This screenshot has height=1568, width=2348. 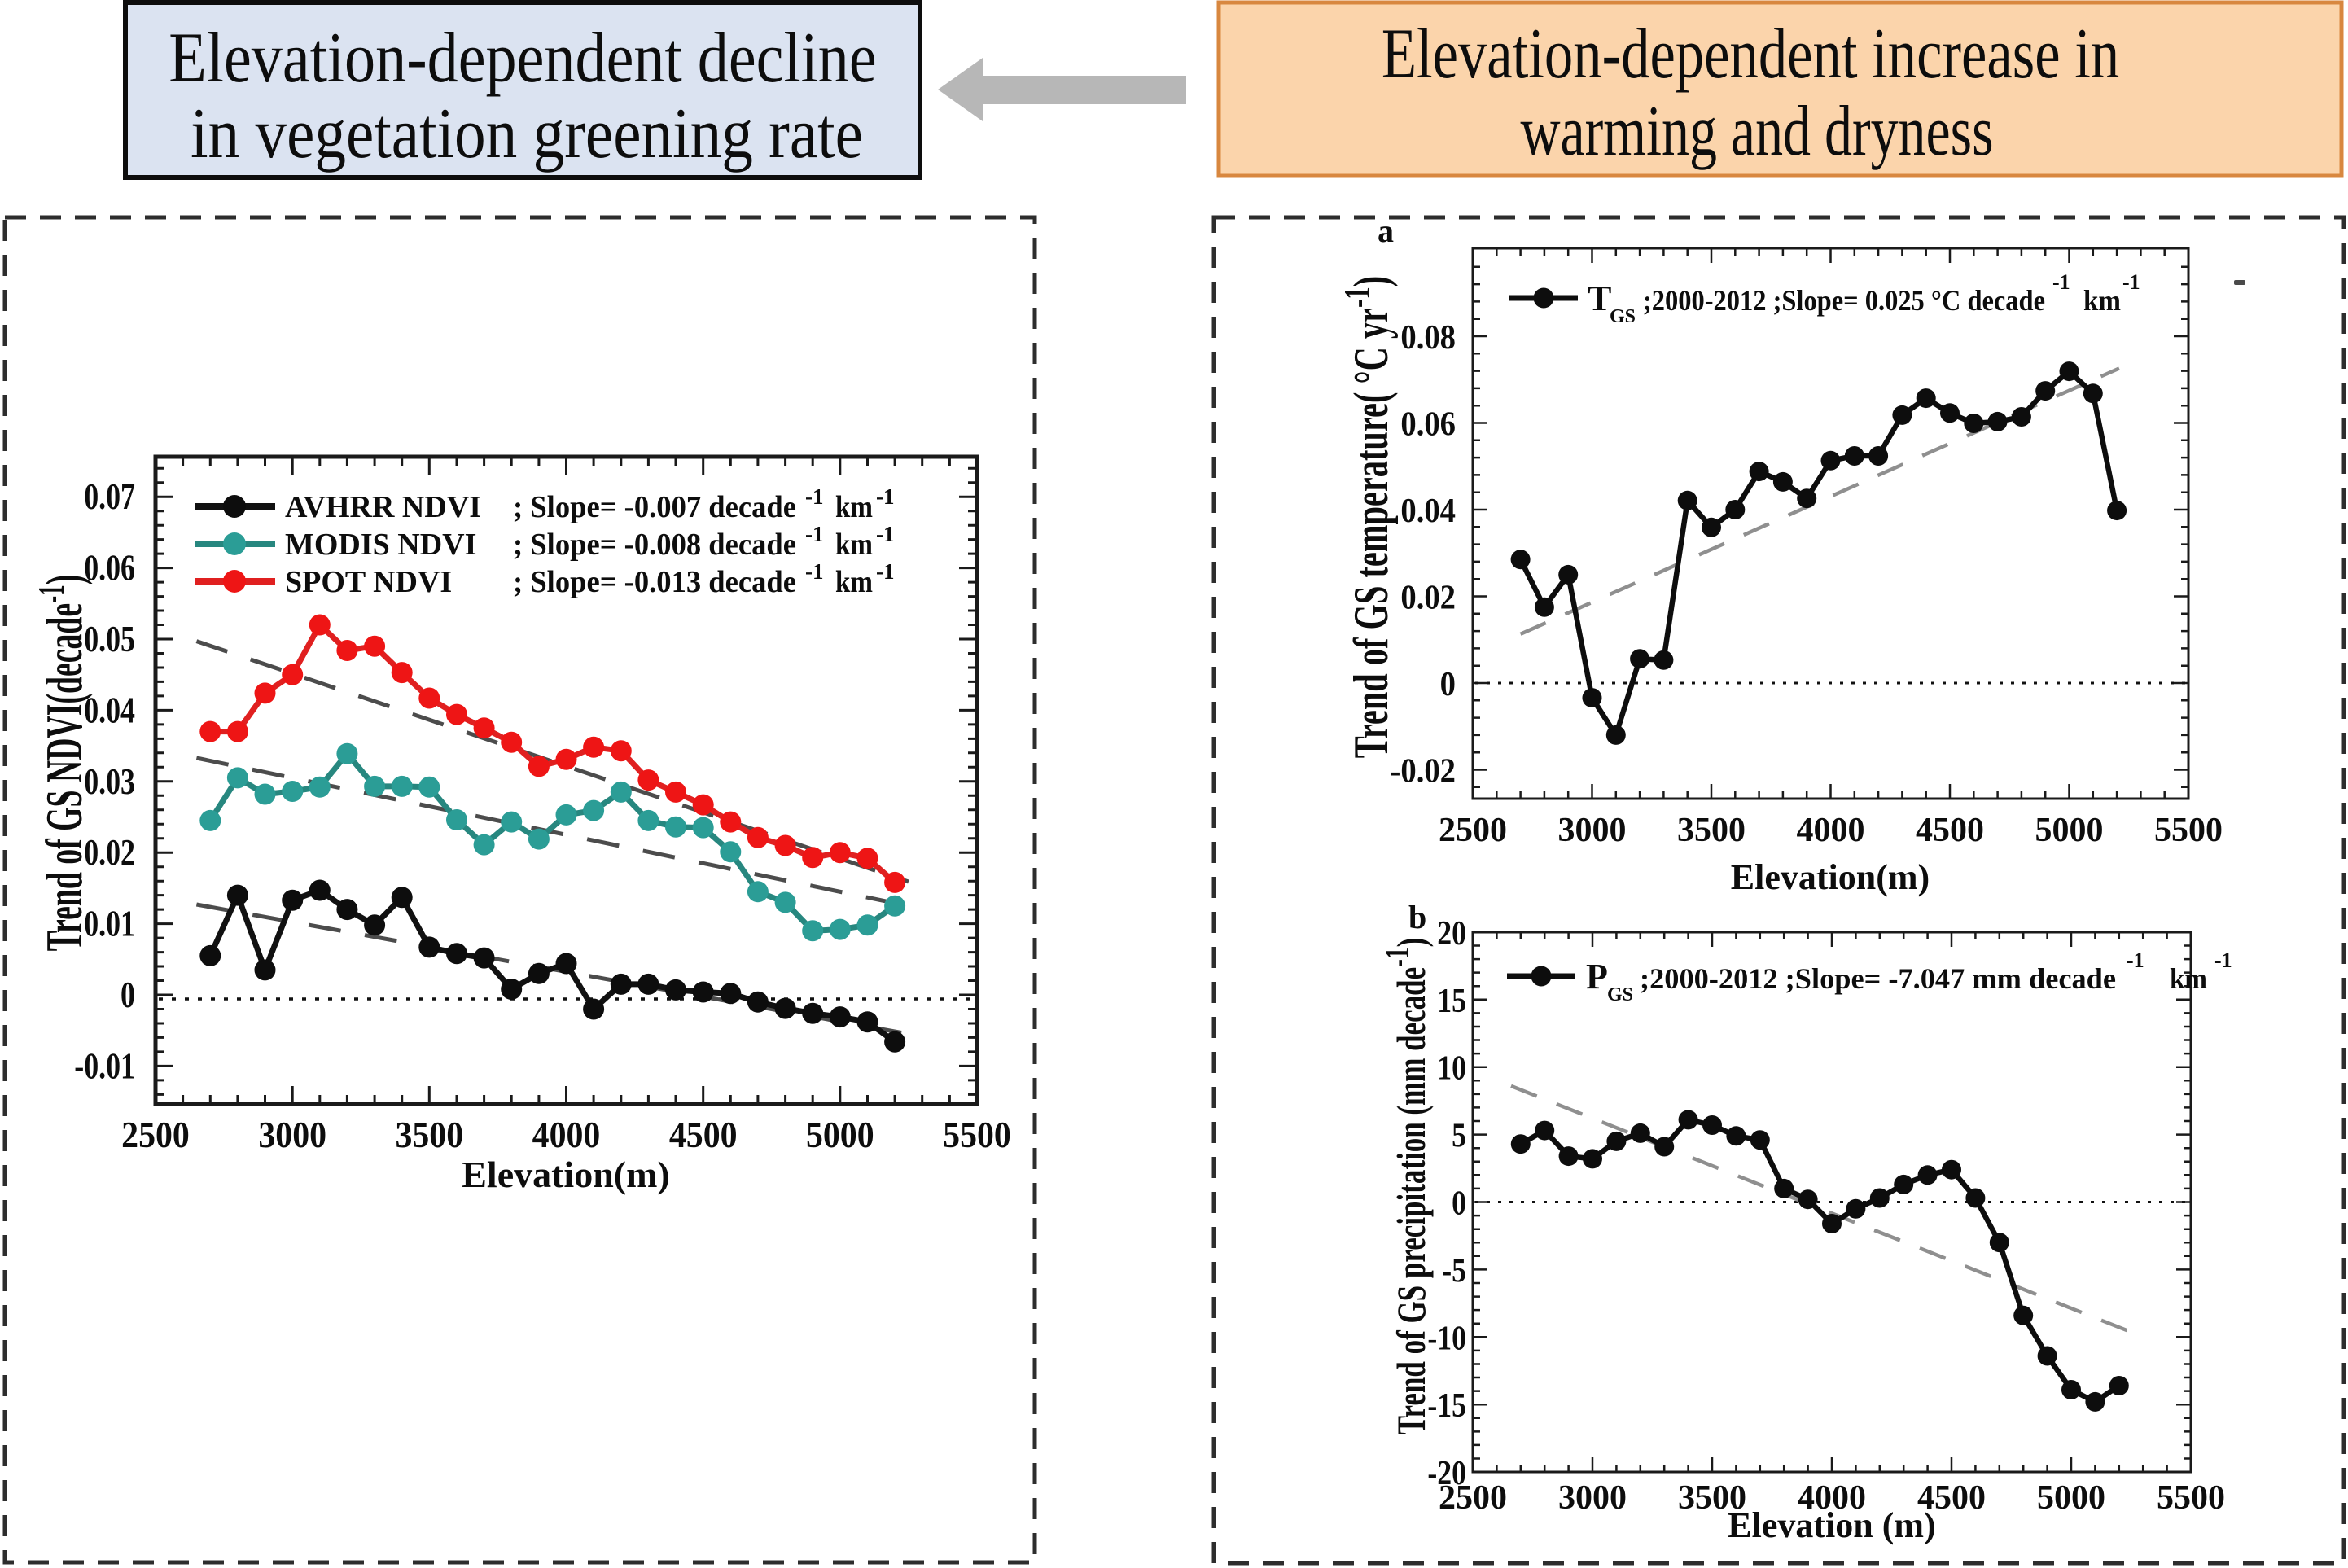 I want to click on svg-text: -5, so click(x=1454, y=1271).